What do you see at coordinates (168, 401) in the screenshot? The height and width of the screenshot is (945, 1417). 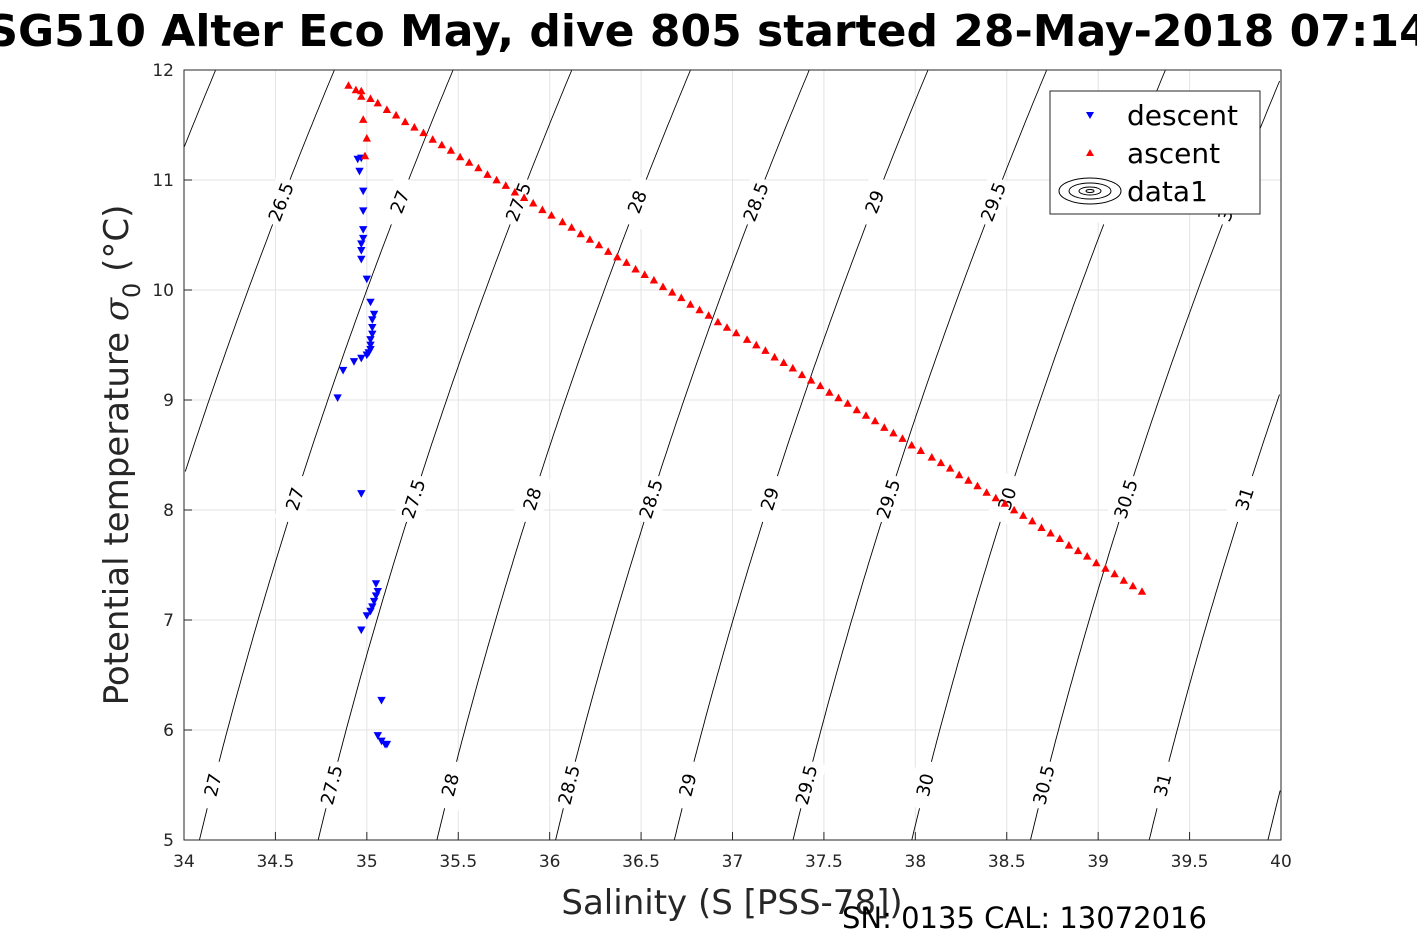 I see `y-tick-label: 9` at bounding box center [168, 401].